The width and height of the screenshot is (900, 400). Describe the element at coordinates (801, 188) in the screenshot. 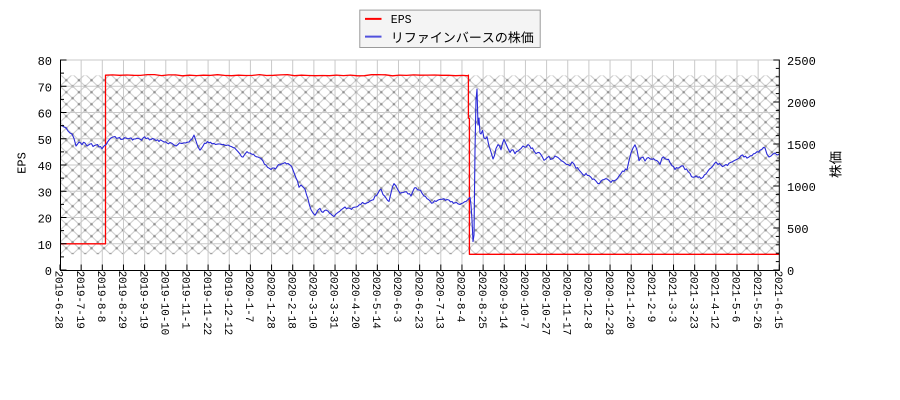

I see `svg-text: 1000` at that location.